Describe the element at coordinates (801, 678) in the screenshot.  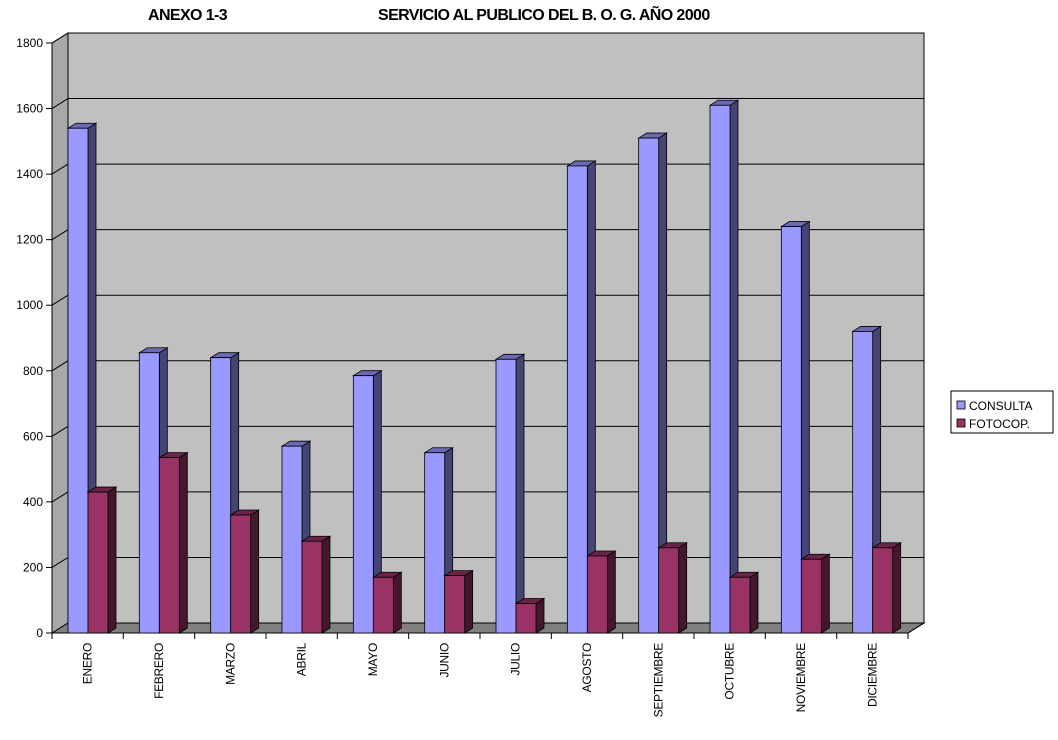
I see `x-tick-label: NOVIEMBRE` at that location.